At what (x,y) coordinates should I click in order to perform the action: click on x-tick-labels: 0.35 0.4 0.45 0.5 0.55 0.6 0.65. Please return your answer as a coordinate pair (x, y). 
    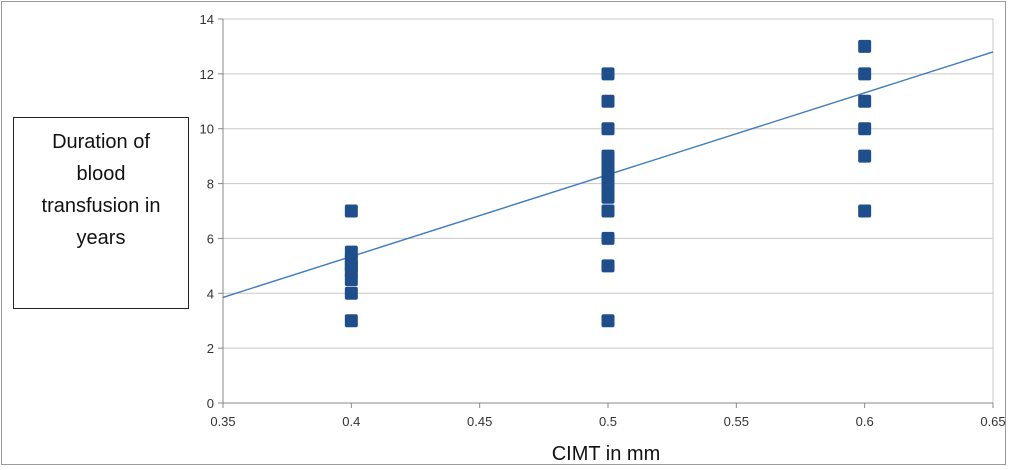
    Looking at the image, I should click on (607, 421).